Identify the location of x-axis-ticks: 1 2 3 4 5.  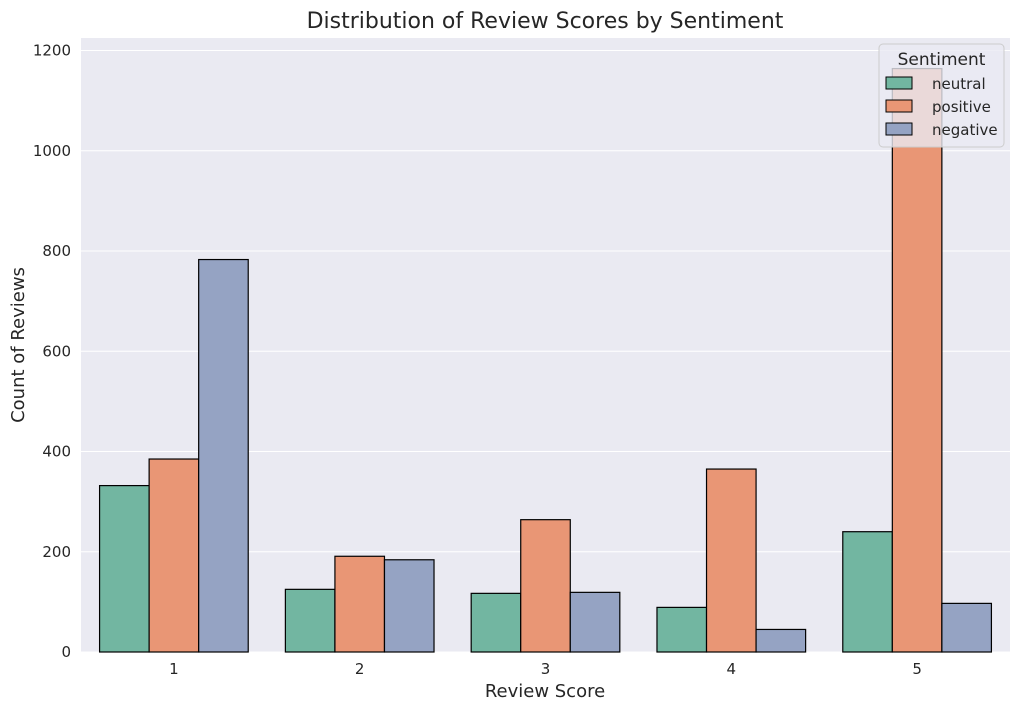
(545, 669).